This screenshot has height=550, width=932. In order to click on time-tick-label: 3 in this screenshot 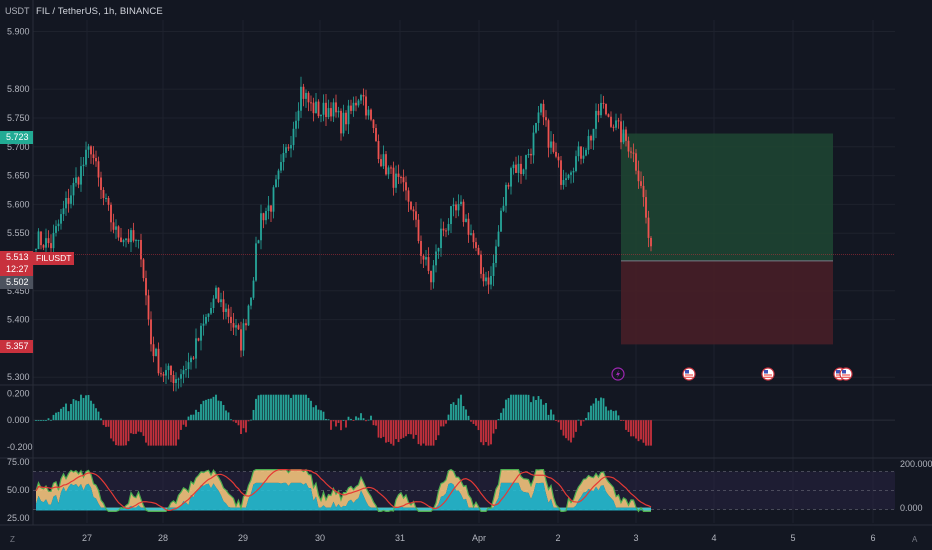, I will do `click(635, 538)`.